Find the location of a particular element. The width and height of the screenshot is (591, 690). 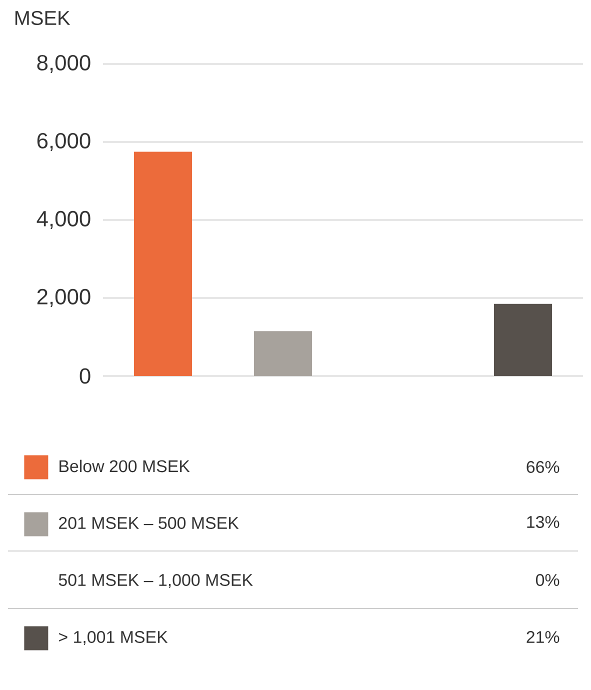

y-tick-label: 8,000 is located at coordinates (63, 64).